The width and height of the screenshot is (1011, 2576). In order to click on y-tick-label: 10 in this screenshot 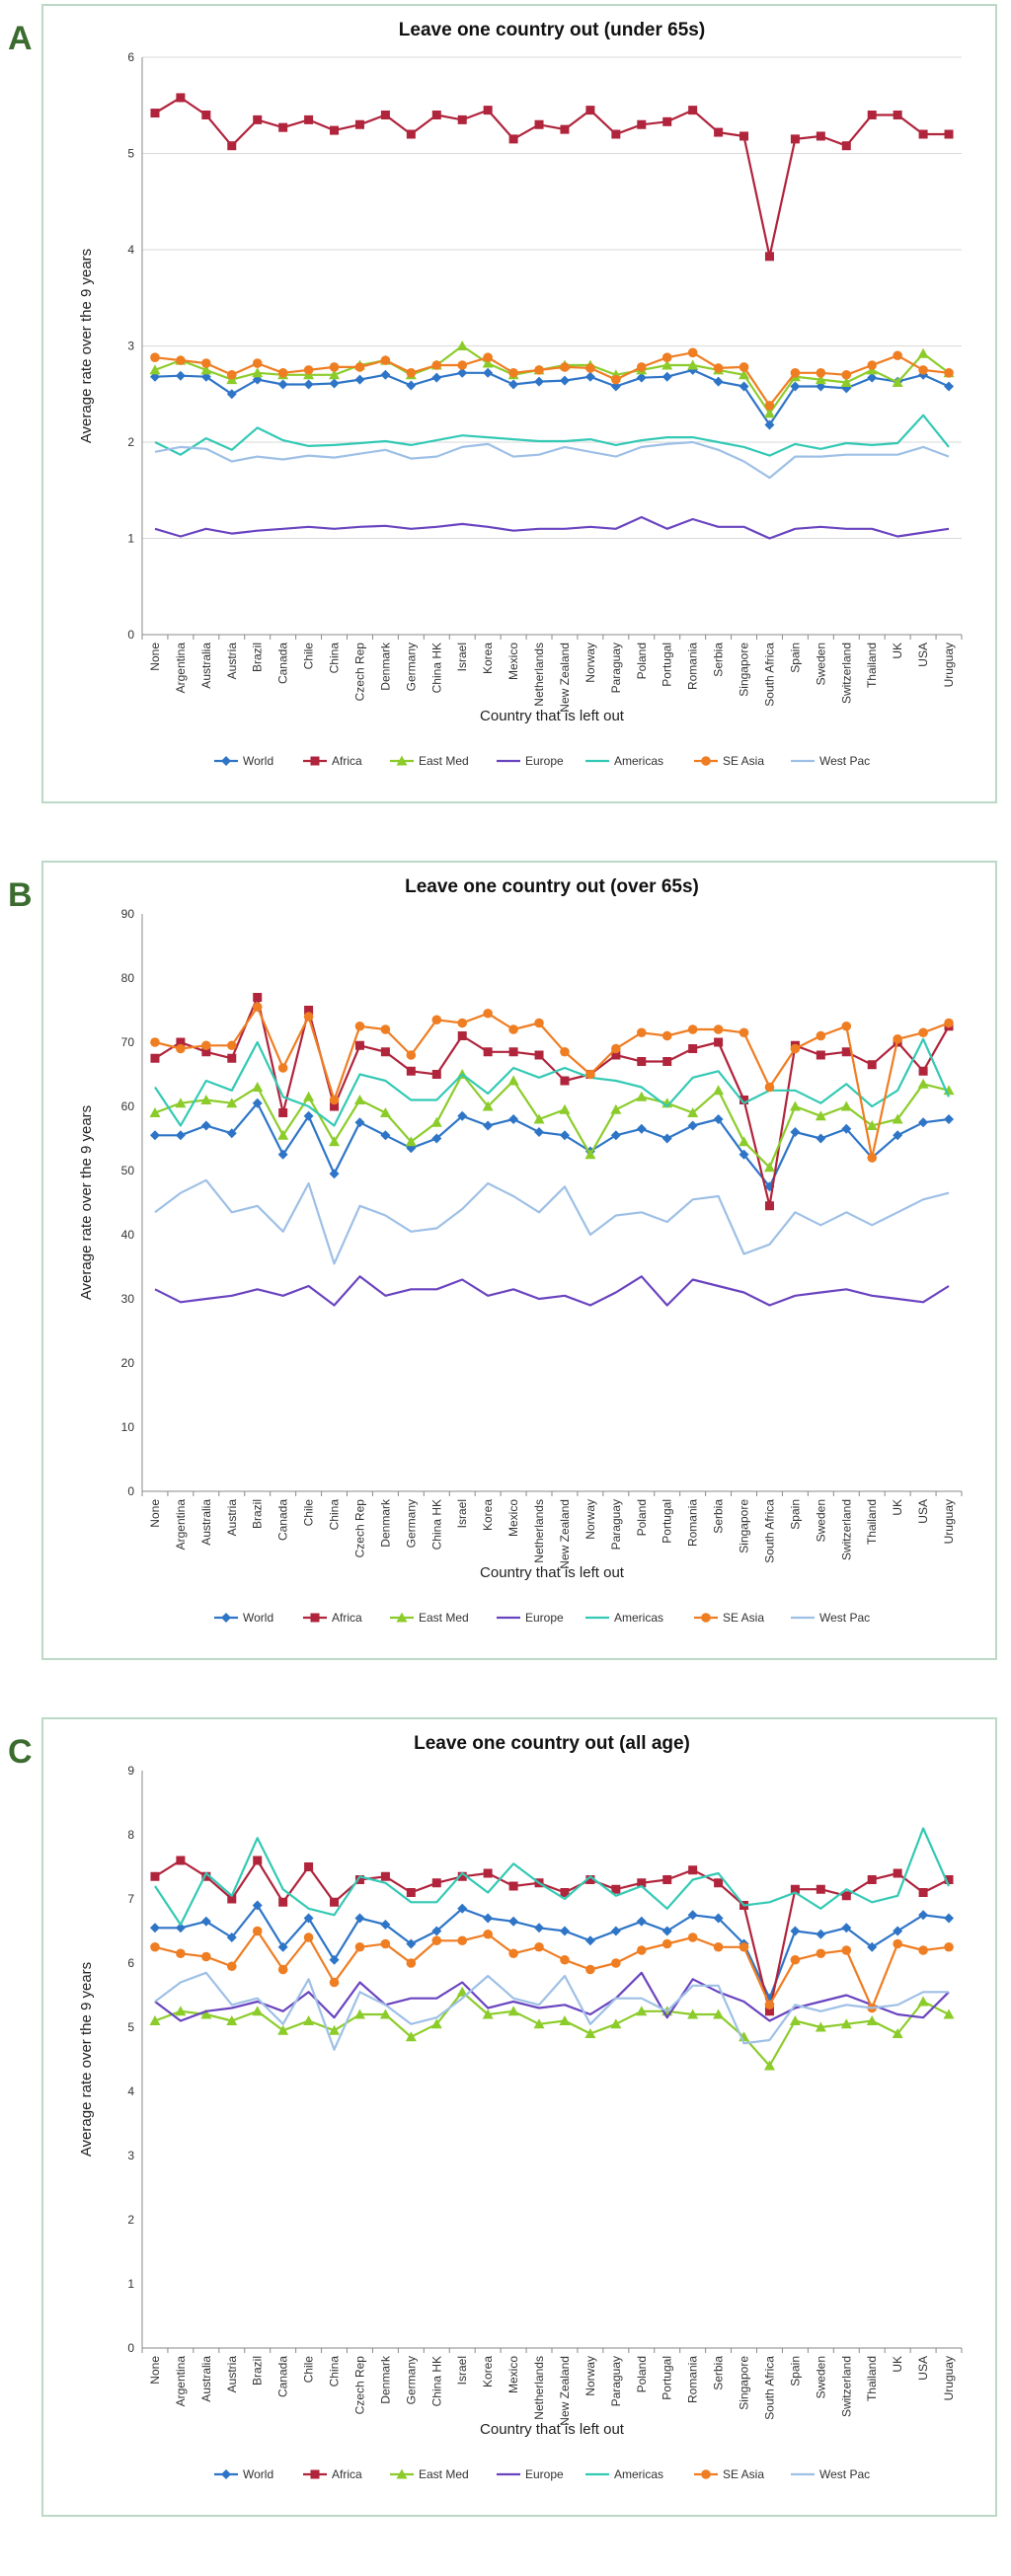, I will do `click(128, 1427)`.